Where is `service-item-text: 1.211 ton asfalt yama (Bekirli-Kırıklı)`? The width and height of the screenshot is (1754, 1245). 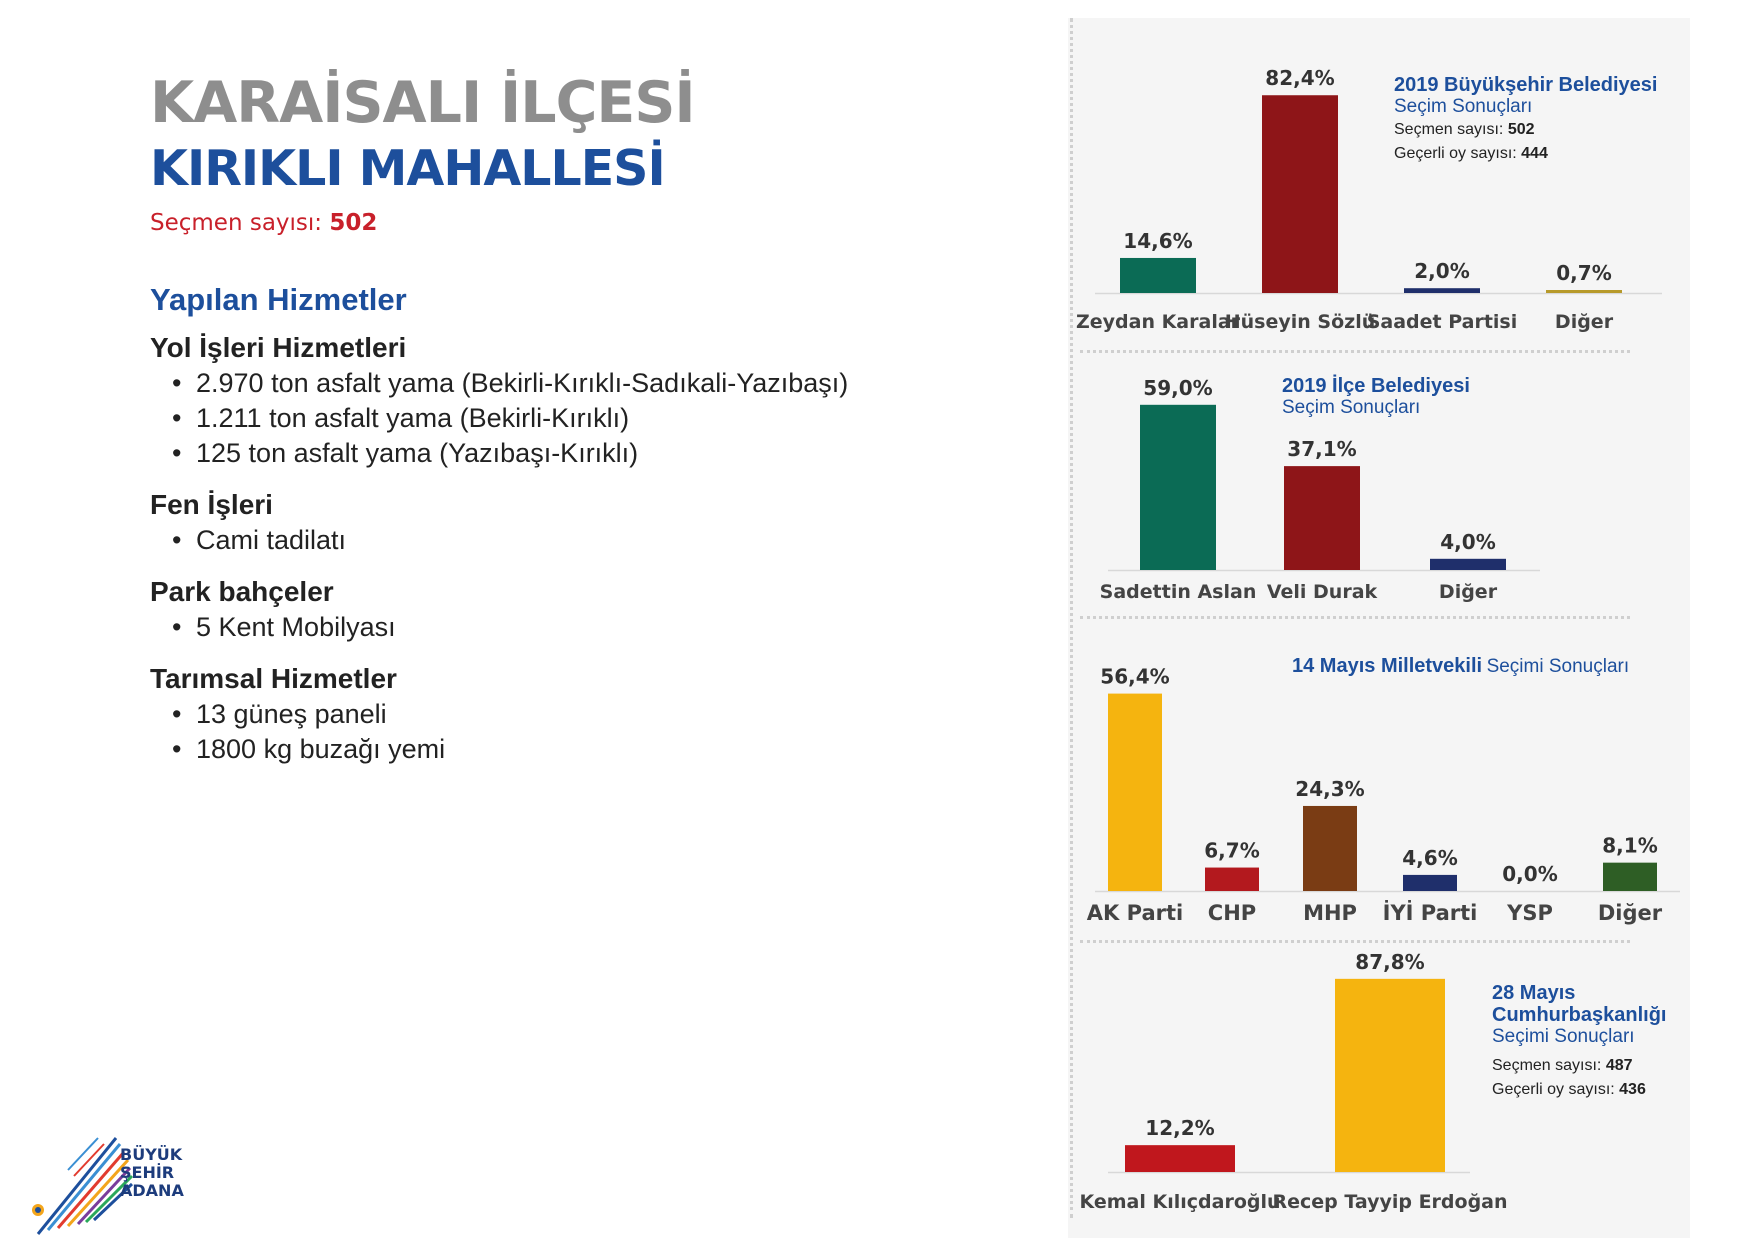 service-item-text: 1.211 ton asfalt yama (Bekirli-Kırıklı) is located at coordinates (413, 418).